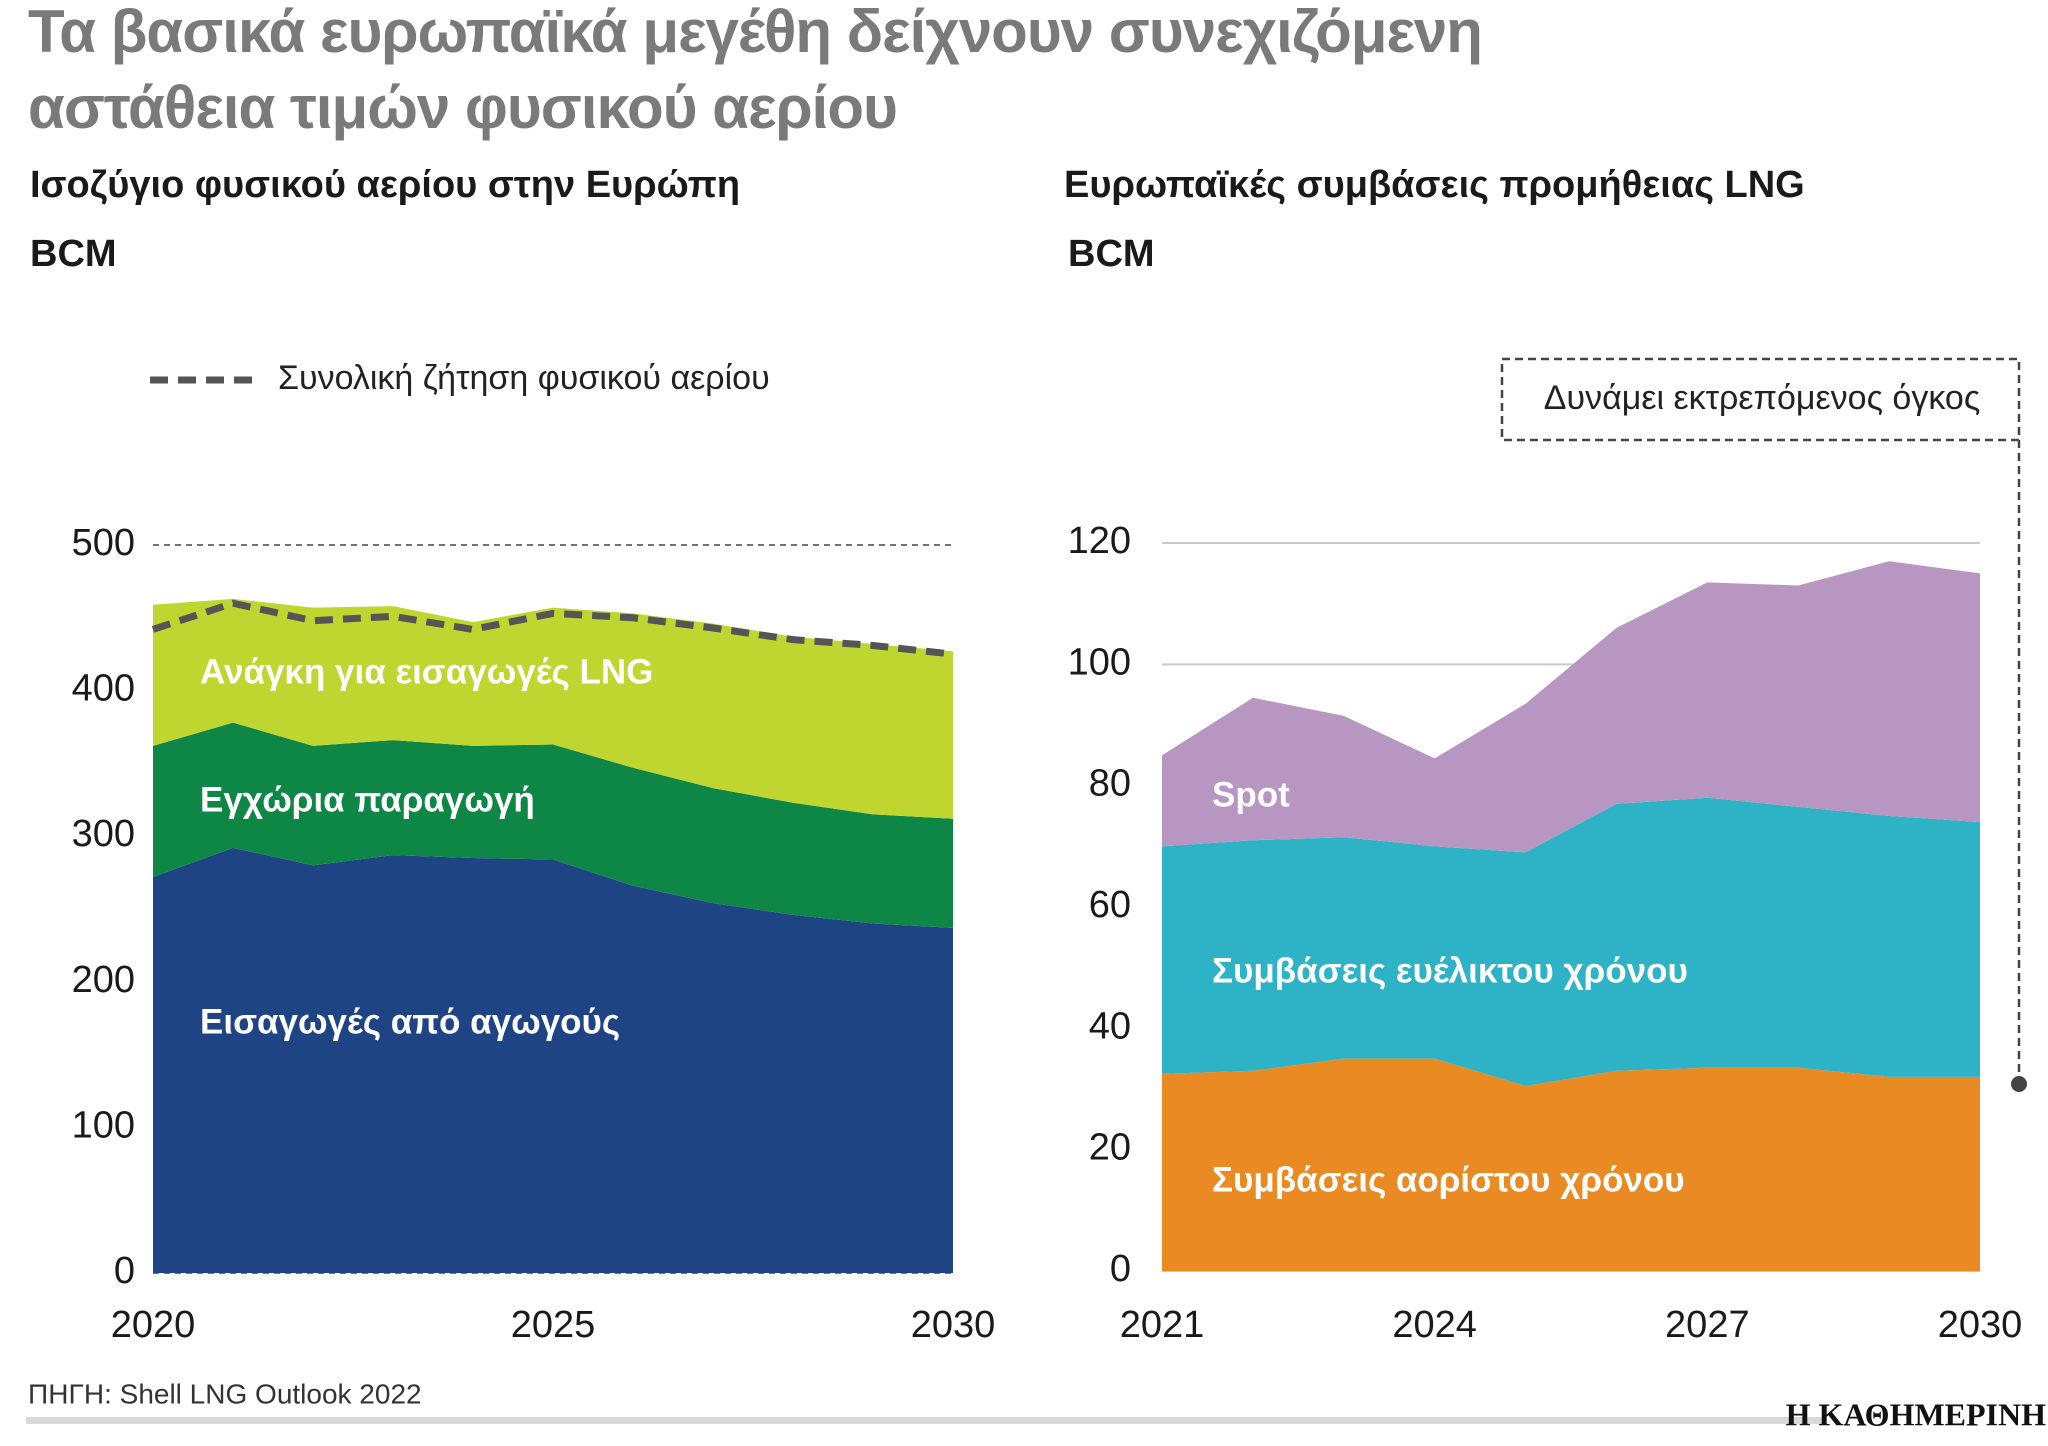 The height and width of the screenshot is (1446, 2048). Describe the element at coordinates (426, 671) in the screenshot. I see `series-label: Ανάγκη για εισαγωγές LNG` at that location.